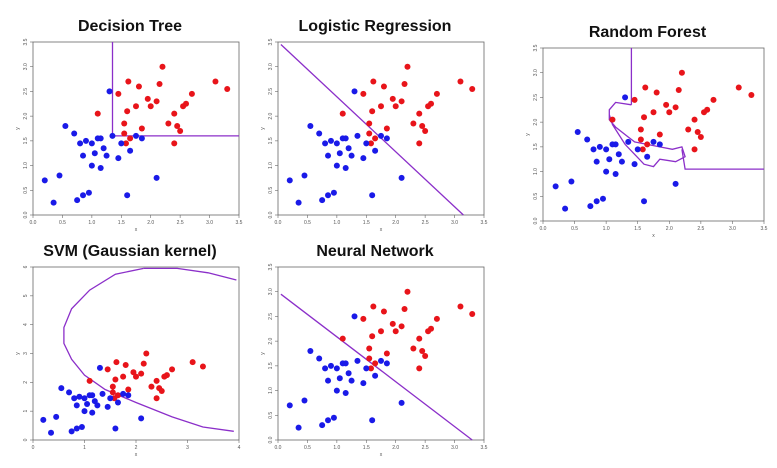 The width and height of the screenshot is (777, 468). What do you see at coordinates (187, 448) in the screenshot?
I see `x-tick-label: 3` at bounding box center [187, 448].